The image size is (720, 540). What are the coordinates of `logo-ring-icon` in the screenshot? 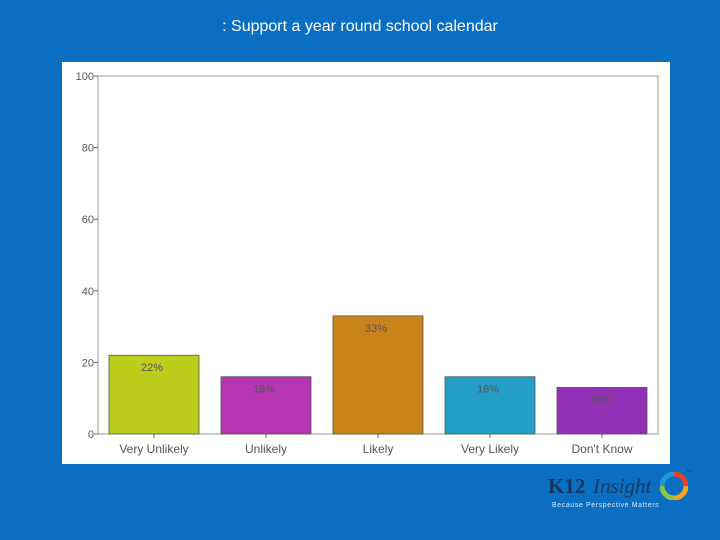 It's located at (674, 486).